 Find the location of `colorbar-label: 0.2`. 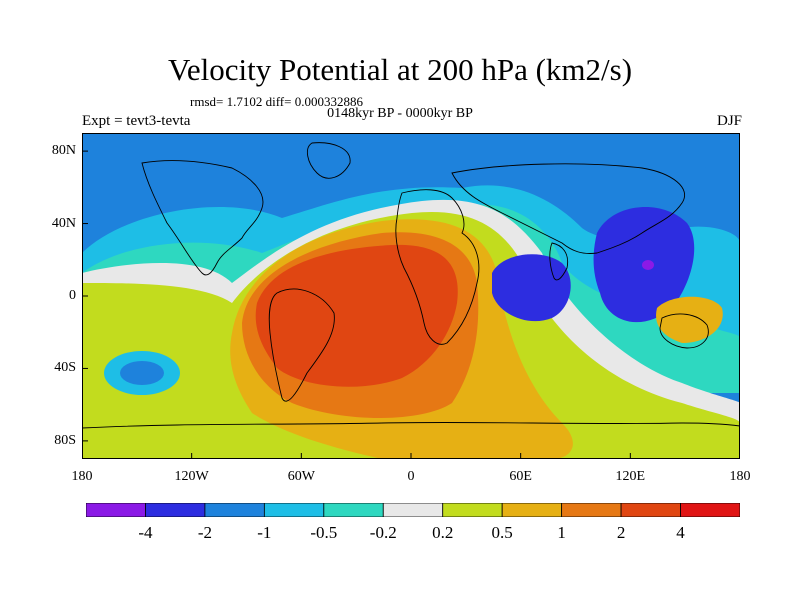

colorbar-label: 0.2 is located at coordinates (443, 532).